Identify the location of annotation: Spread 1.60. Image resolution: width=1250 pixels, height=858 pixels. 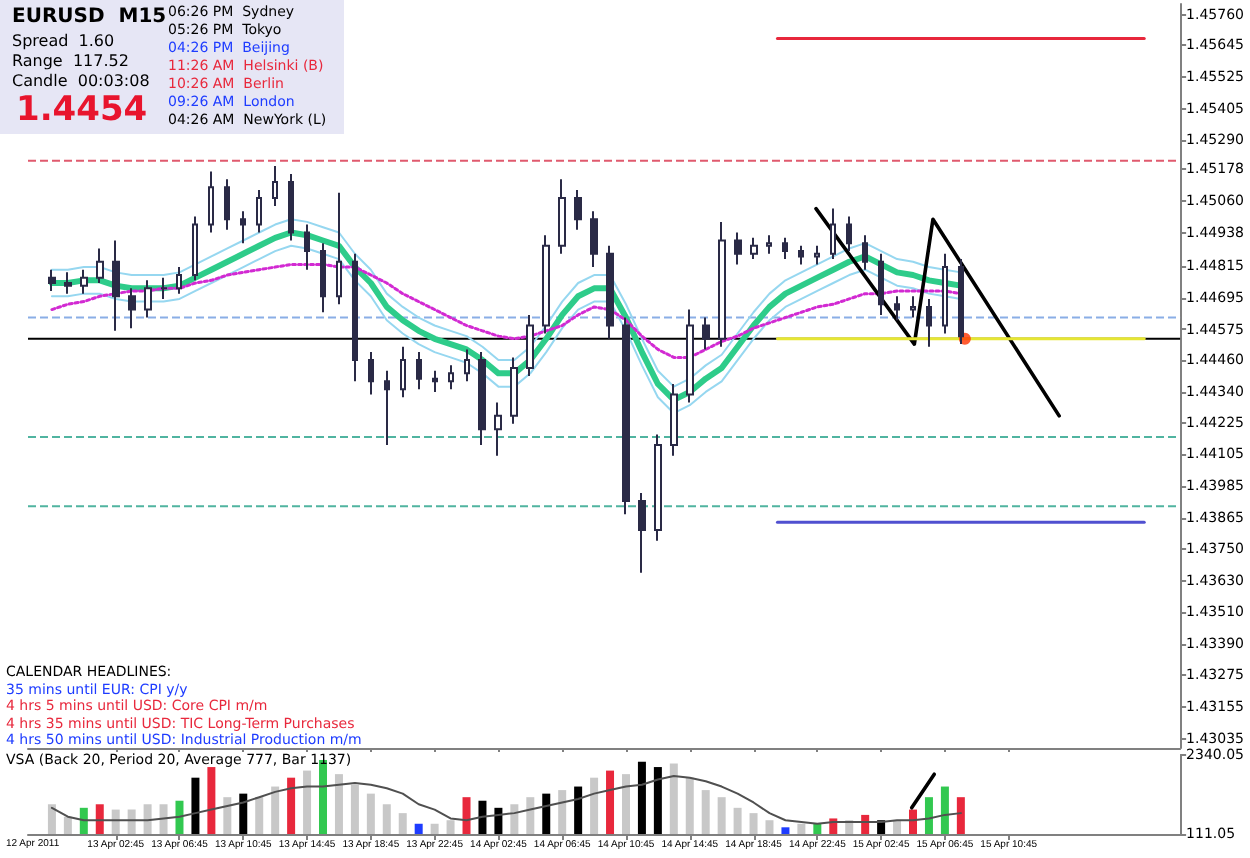
(63, 41).